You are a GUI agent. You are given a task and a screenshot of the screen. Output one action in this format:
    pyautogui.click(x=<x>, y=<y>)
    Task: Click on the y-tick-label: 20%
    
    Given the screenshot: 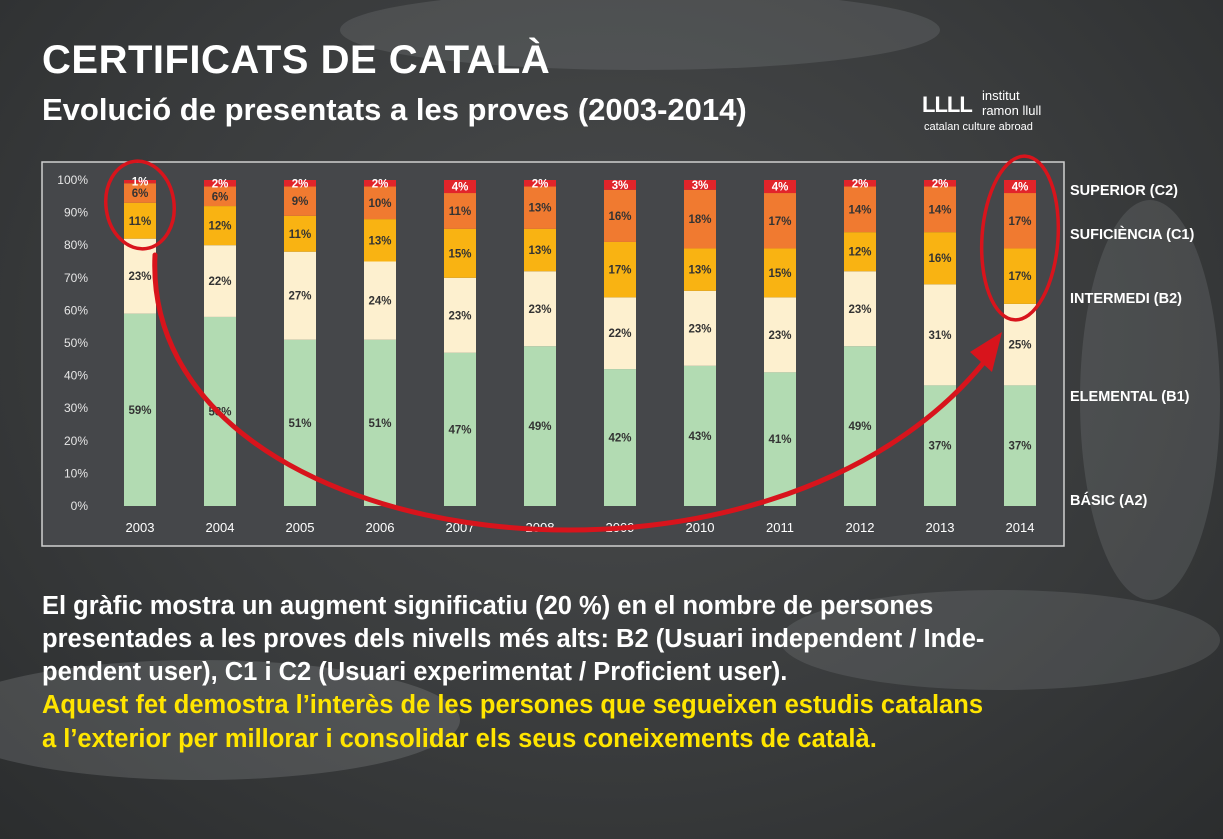 What is the action you would take?
    pyautogui.click(x=76, y=441)
    